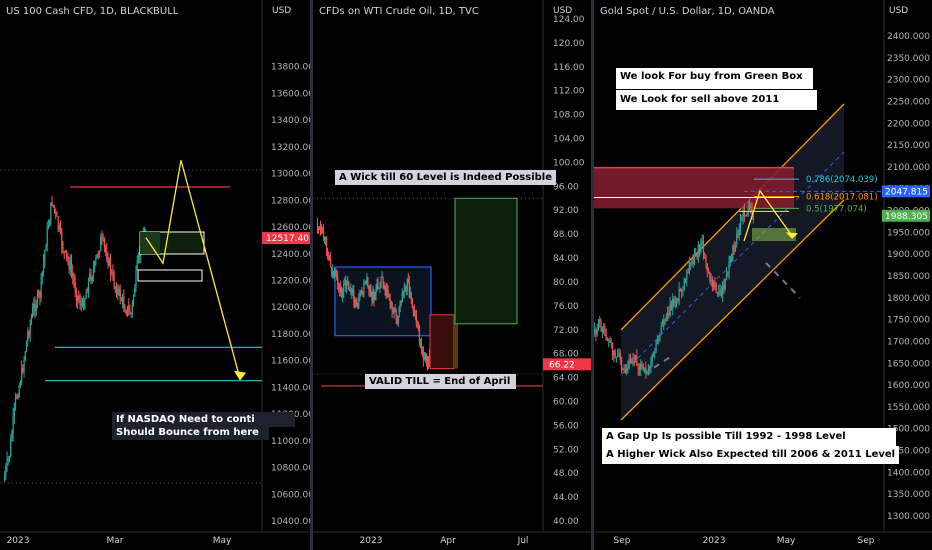 This screenshot has height=550, width=932. Describe the element at coordinates (908, 364) in the screenshot. I see `gold-y-tick: 1650.000` at that location.